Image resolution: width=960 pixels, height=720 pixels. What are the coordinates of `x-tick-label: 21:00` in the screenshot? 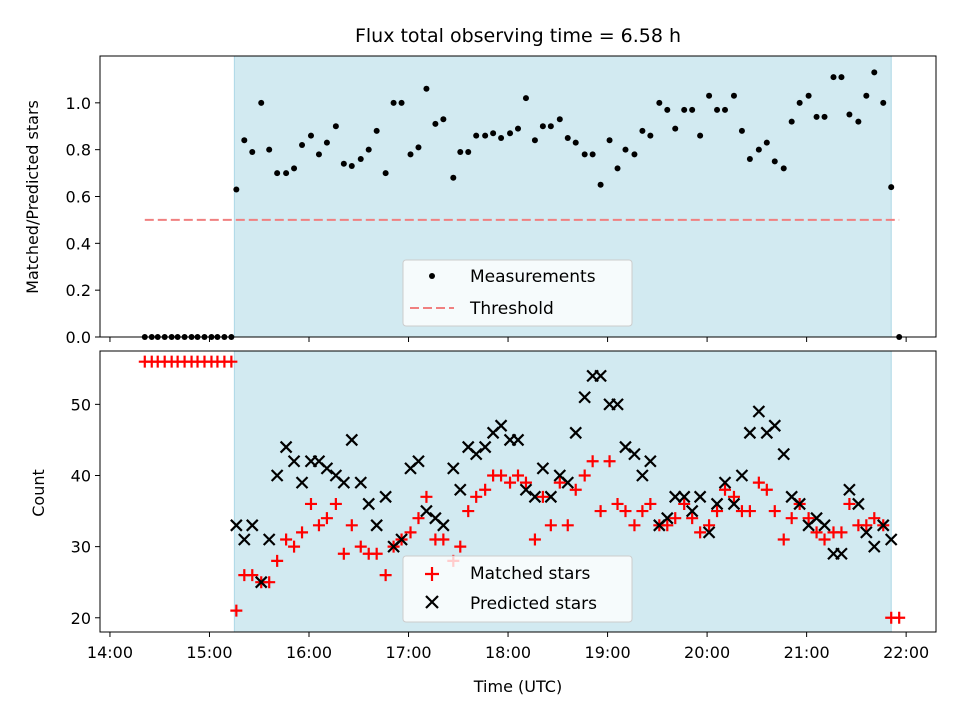 It's located at (807, 652).